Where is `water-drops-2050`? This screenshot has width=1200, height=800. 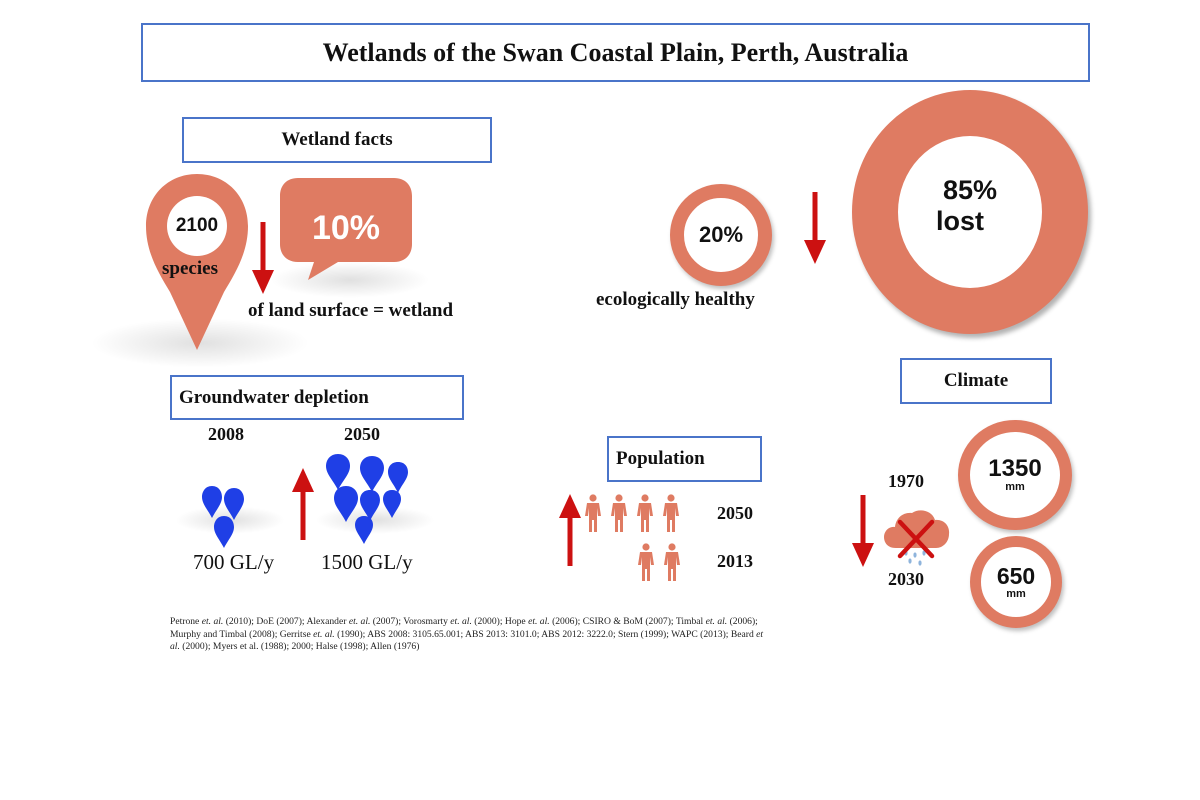
water-drops-2050 is located at coordinates (367, 499).